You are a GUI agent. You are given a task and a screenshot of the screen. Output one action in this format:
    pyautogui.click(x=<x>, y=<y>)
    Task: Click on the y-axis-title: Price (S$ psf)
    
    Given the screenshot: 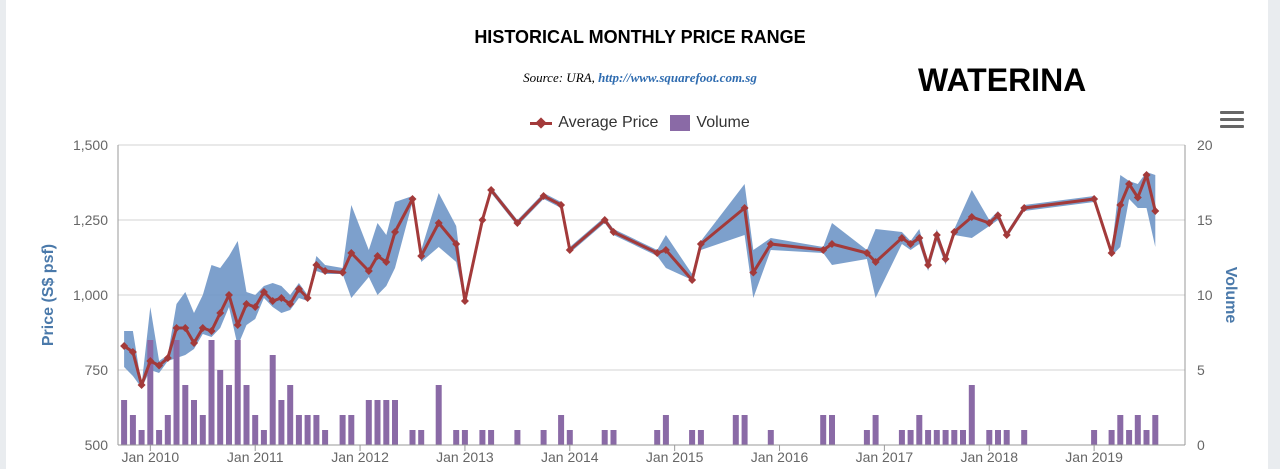 What is the action you would take?
    pyautogui.click(x=48, y=295)
    